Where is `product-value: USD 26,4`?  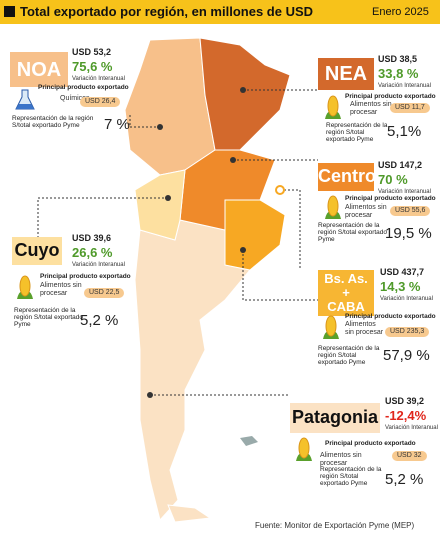
product-value: USD 26,4 is located at coordinates (100, 102).